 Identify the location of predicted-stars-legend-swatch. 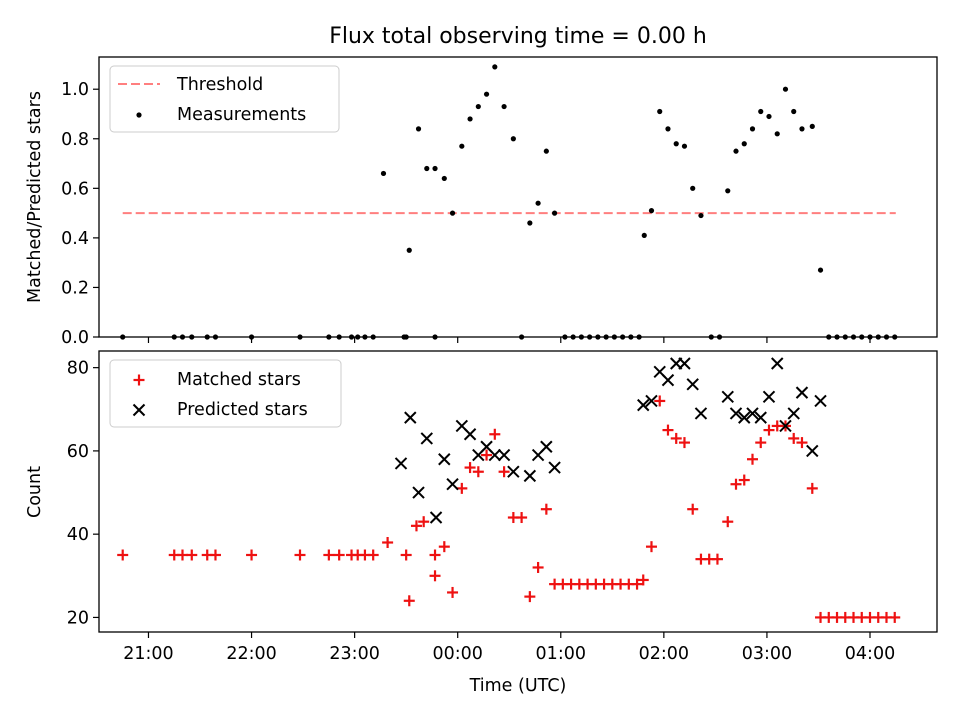
(139, 410).